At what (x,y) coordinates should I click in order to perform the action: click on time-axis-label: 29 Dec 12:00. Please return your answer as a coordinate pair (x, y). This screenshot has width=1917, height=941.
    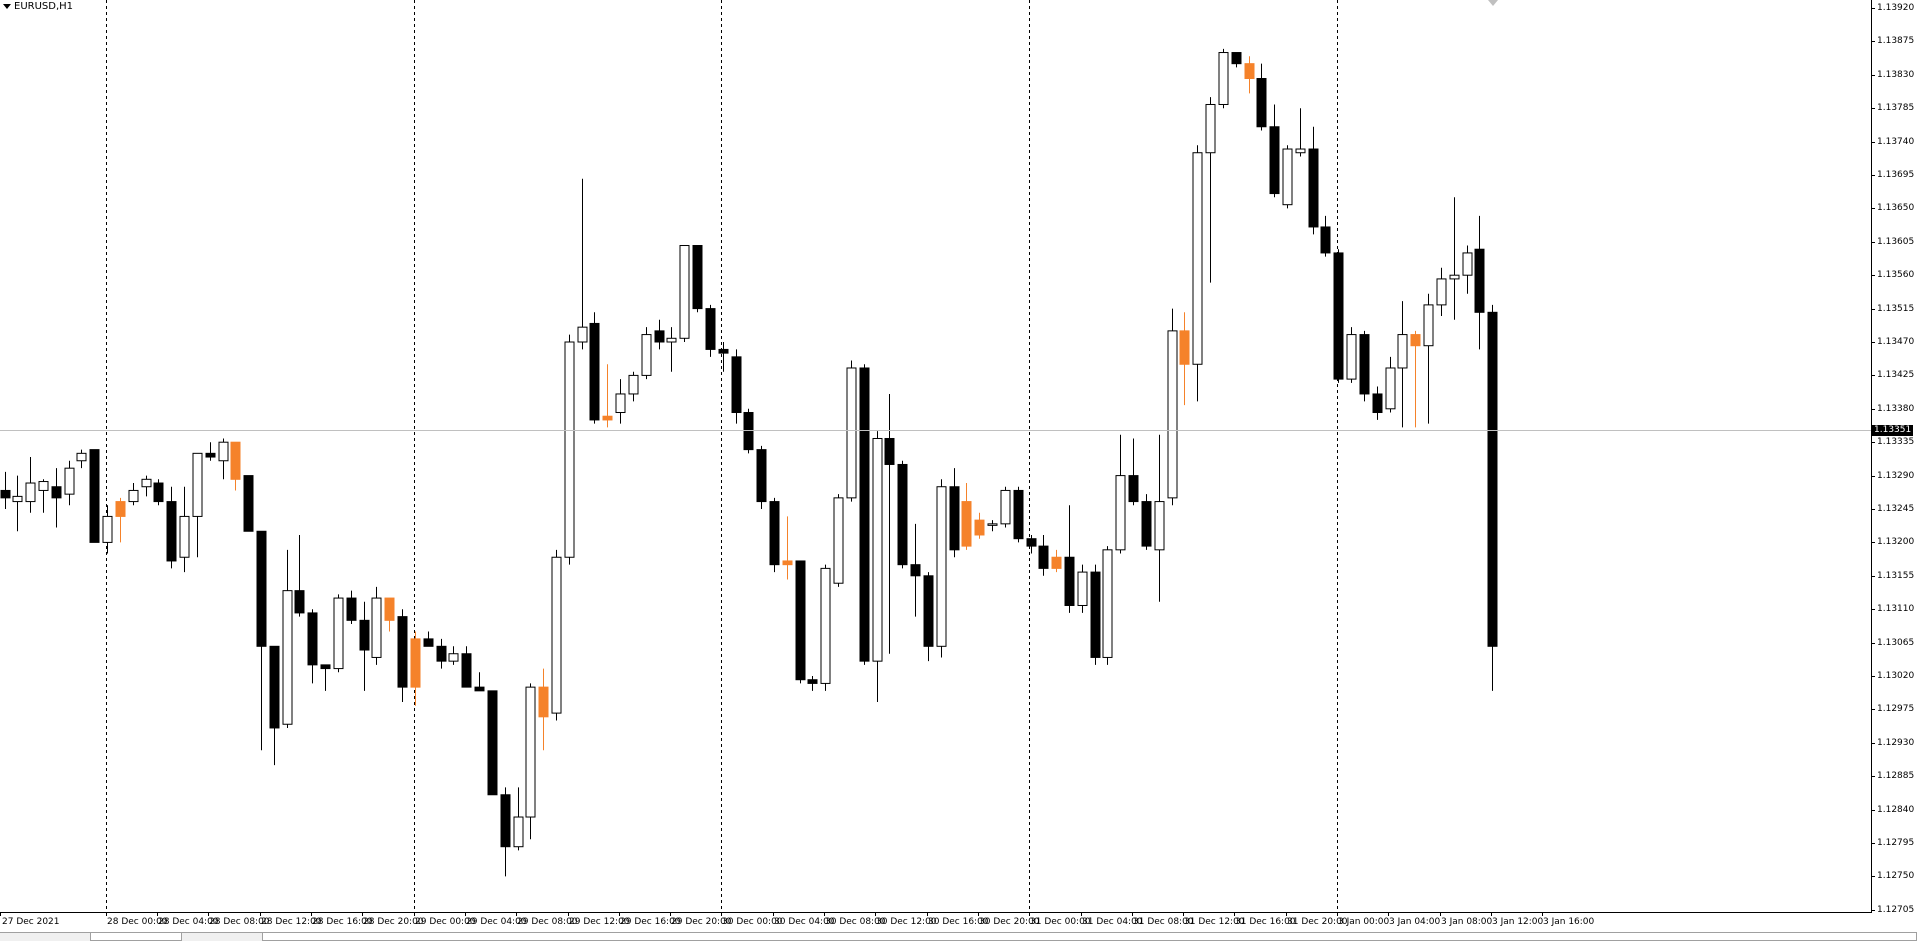
    Looking at the image, I should click on (599, 922).